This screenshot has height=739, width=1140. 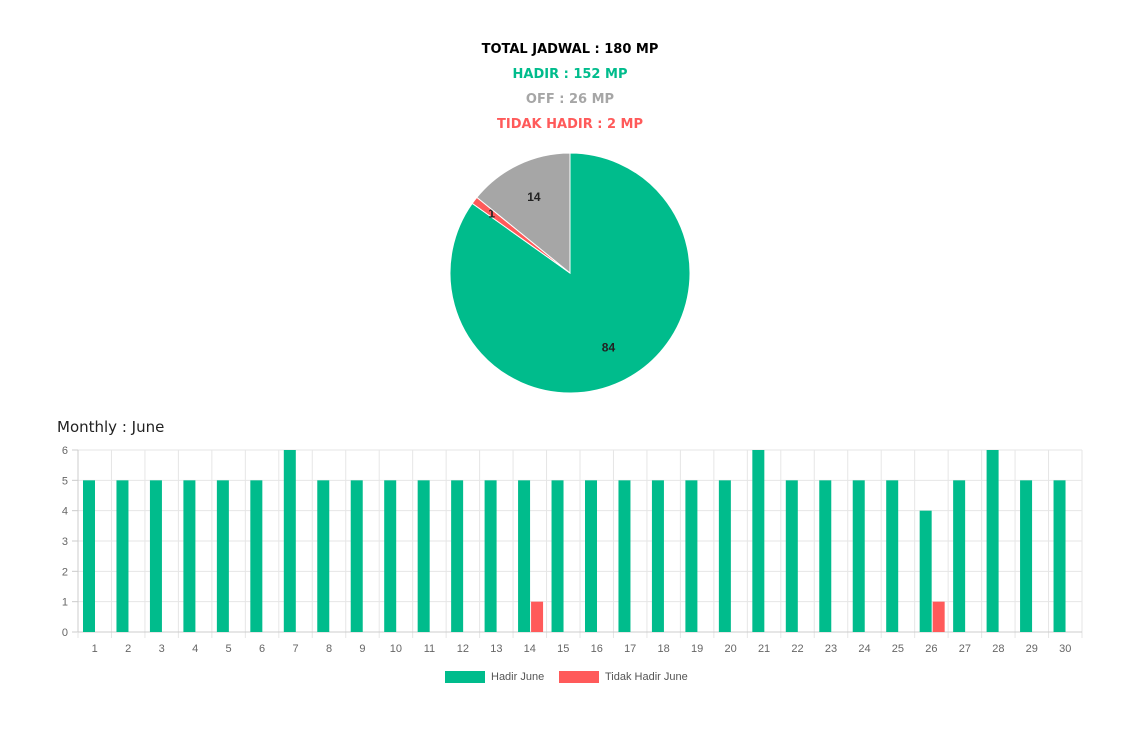 I want to click on off-label: OFF : 26 MP, so click(x=570, y=99).